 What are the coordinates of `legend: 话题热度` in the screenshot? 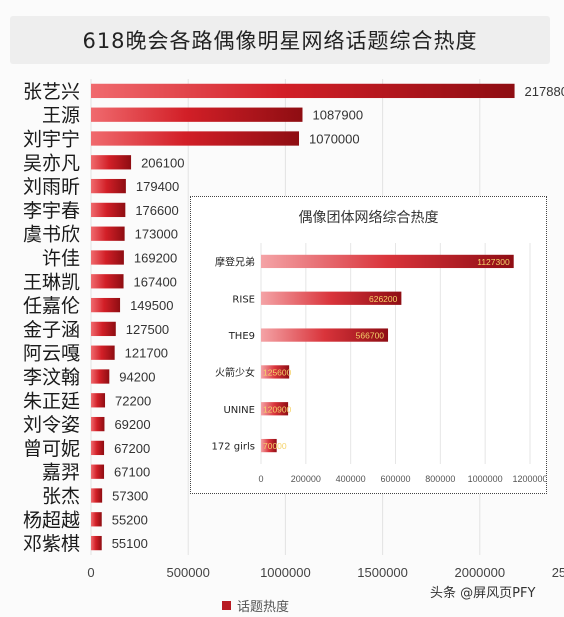 It's located at (255, 605).